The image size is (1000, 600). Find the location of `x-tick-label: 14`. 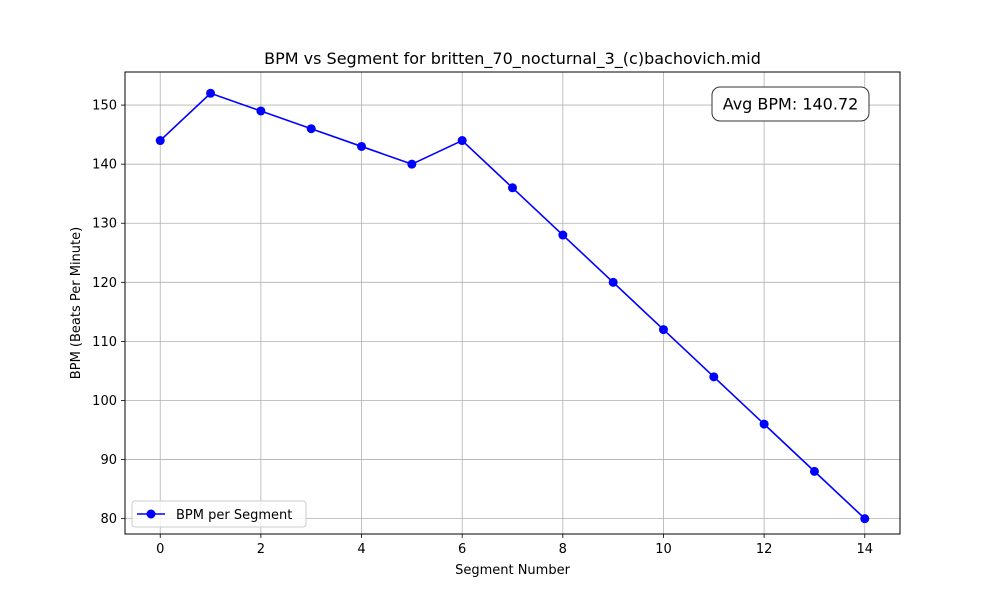

x-tick-label: 14 is located at coordinates (864, 549).